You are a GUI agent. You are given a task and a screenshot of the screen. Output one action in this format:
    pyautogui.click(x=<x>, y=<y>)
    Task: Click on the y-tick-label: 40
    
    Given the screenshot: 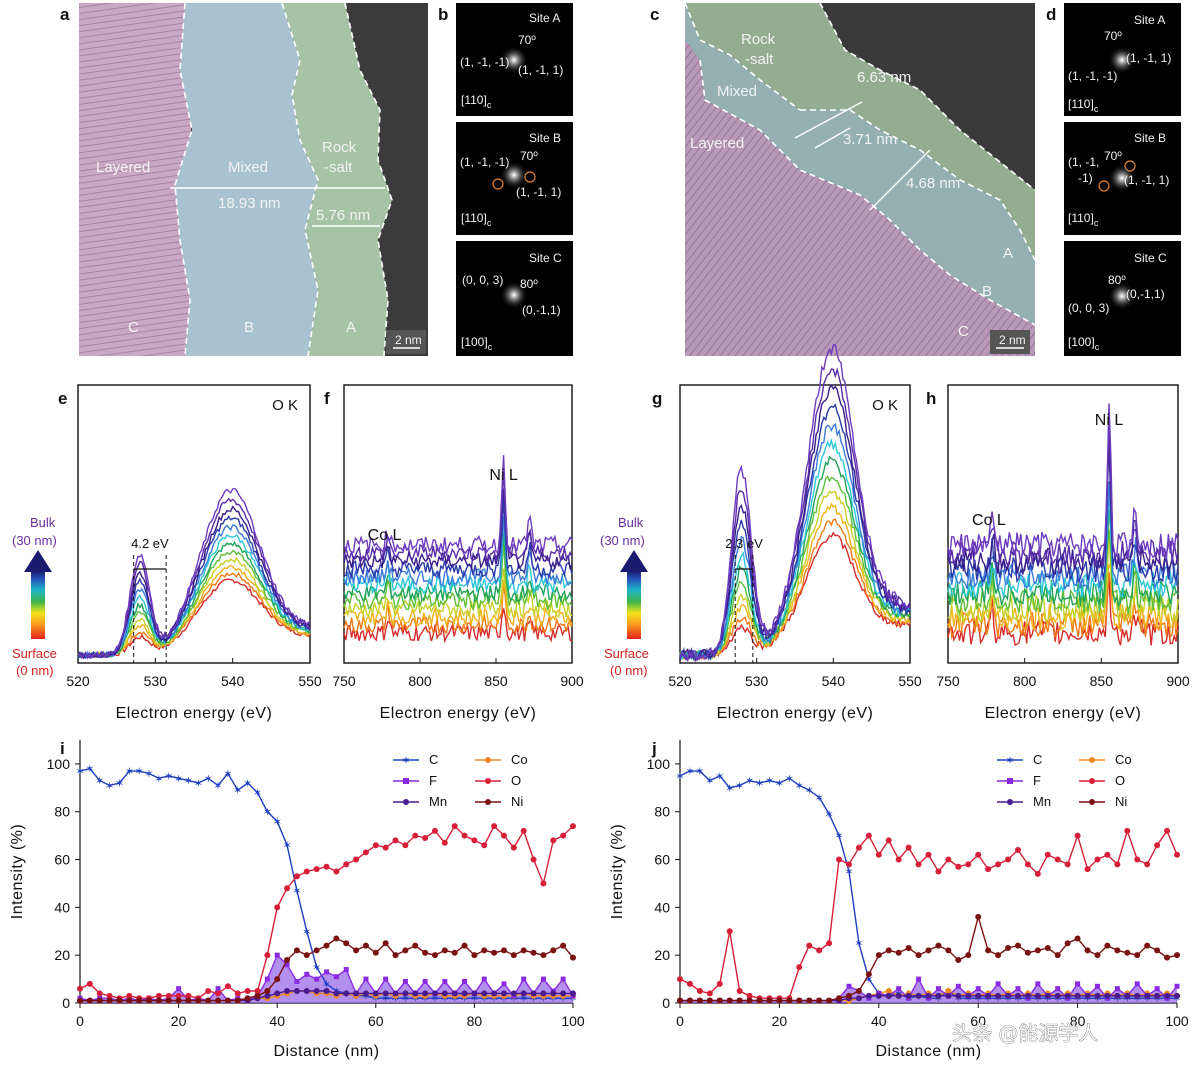 What is the action you would take?
    pyautogui.click(x=662, y=907)
    